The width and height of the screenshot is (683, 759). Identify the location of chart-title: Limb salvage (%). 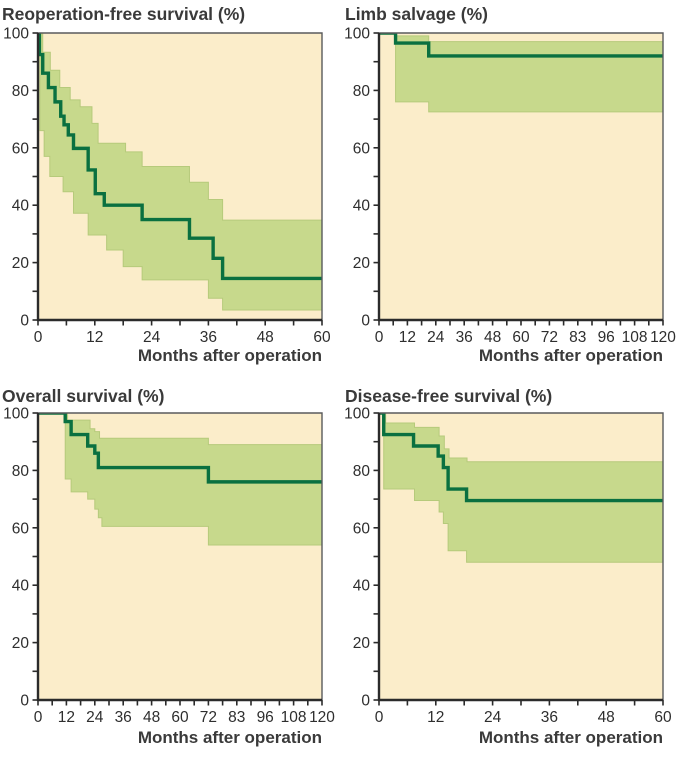
(416, 14).